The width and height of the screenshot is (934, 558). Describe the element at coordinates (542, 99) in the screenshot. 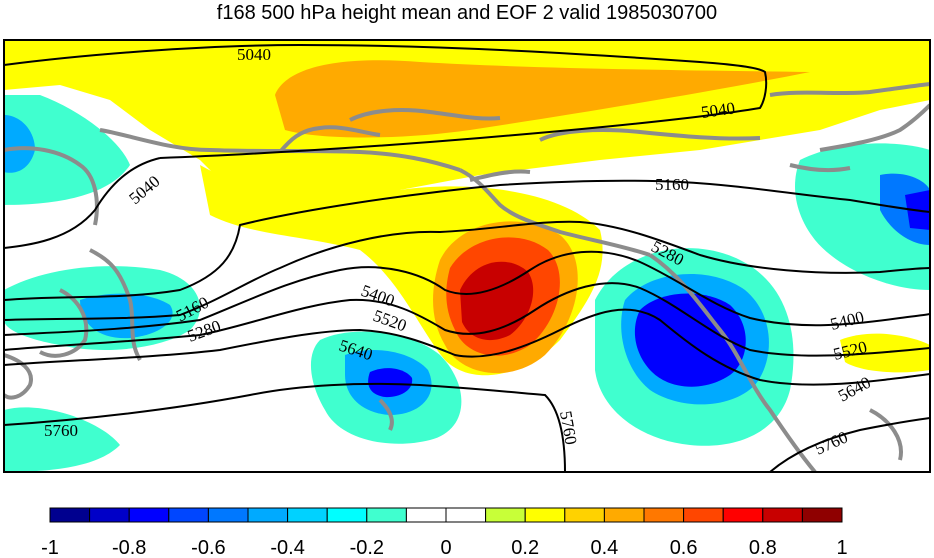

I see `positive-anomaly-north-core` at that location.